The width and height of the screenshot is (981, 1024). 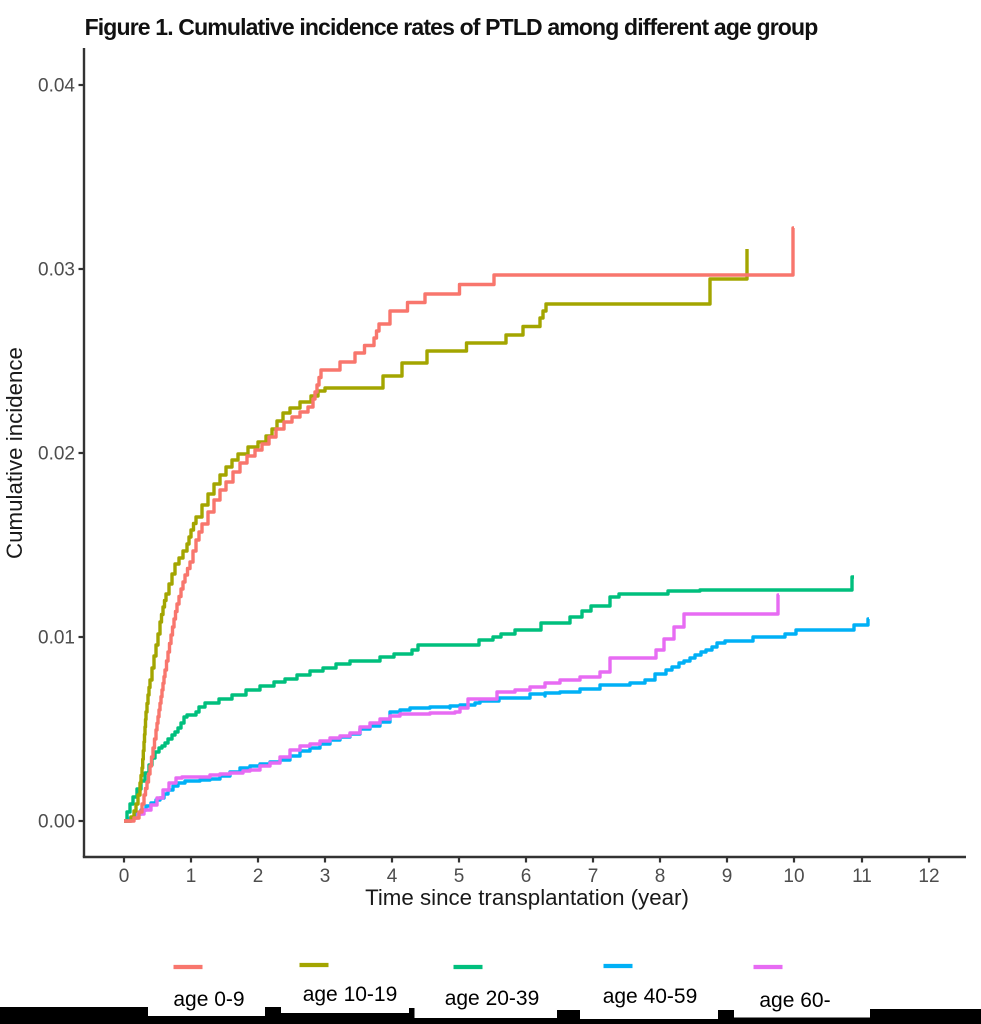 I want to click on svg-text: 0.03, so click(x=56, y=270).